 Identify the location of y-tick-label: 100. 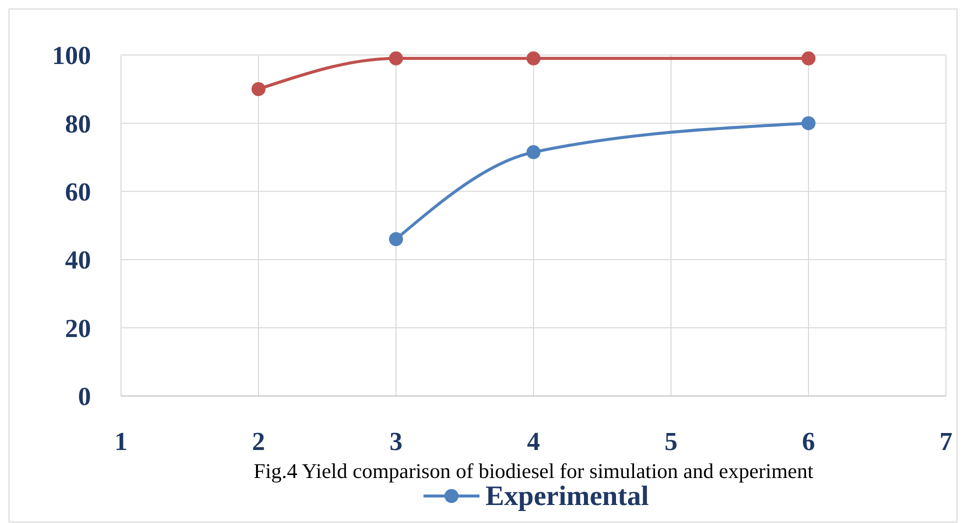
(71, 55).